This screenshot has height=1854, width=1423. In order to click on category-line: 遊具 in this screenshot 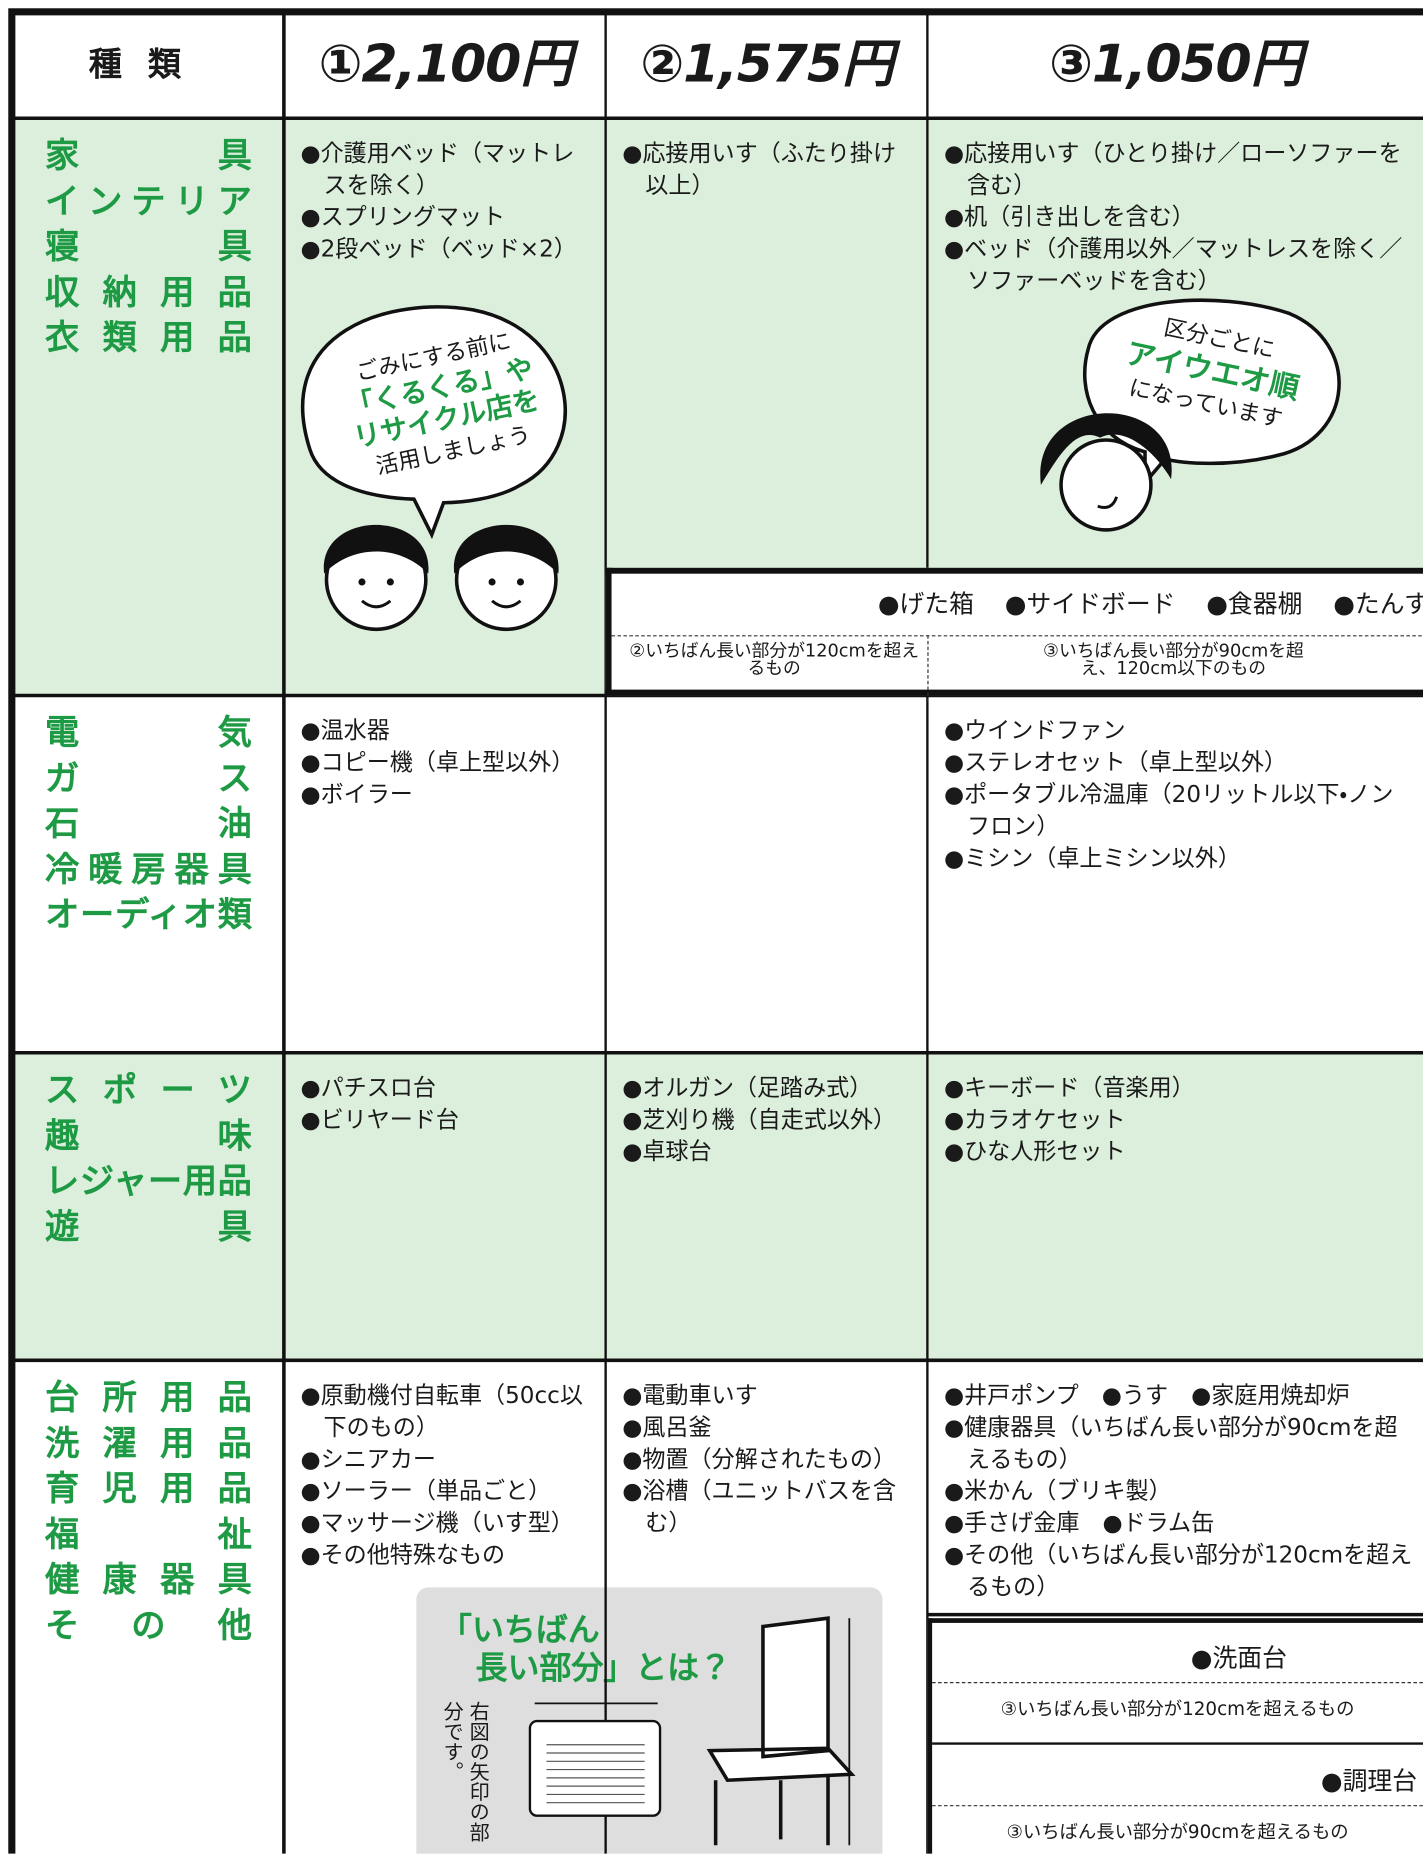, I will do `click(148, 1226)`.